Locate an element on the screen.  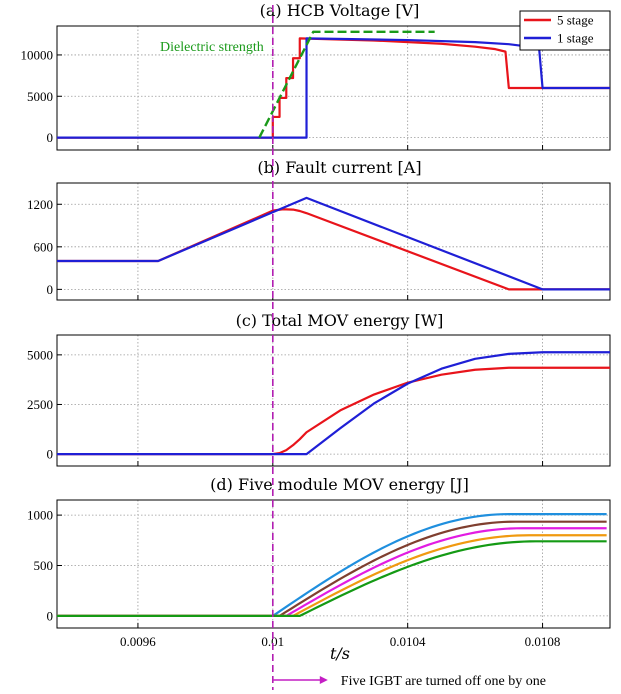
x-tick-label: 0.01 is located at coordinates (272, 641).